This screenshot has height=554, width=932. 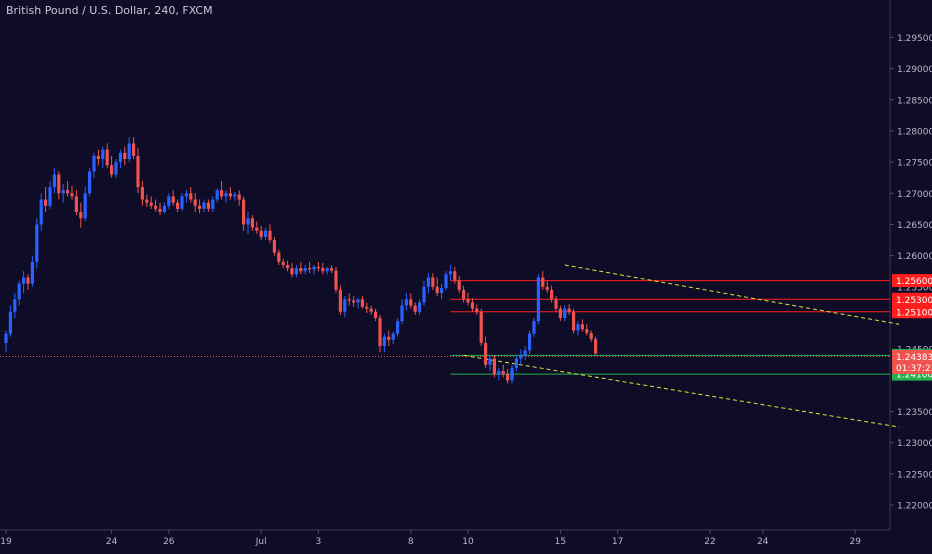 What do you see at coordinates (914, 195) in the screenshot?
I see `y-tick-label: 1.27000` at bounding box center [914, 195].